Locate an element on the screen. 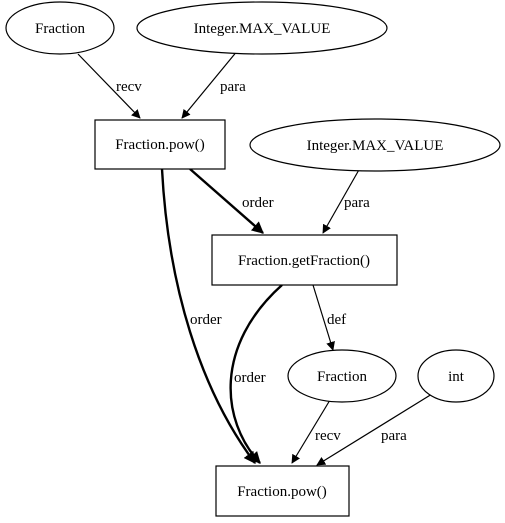  edge-fraction-top-to-pow-1: recv is located at coordinates (109, 86).